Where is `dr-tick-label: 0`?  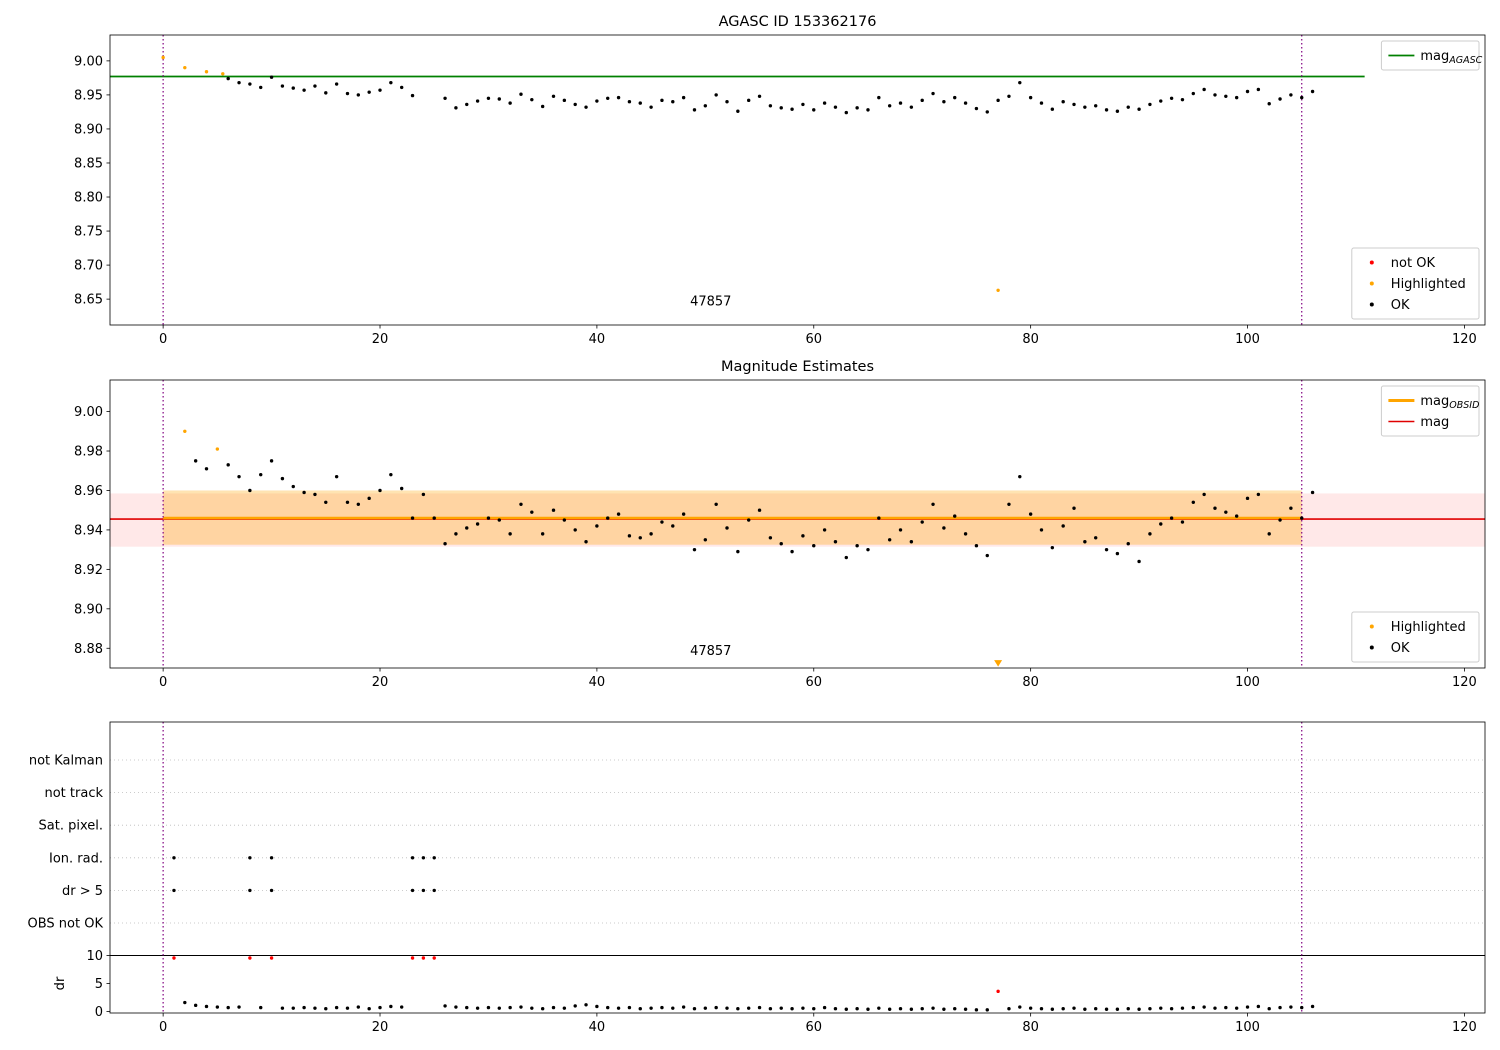 dr-tick-label: 0 is located at coordinates (99, 1012).